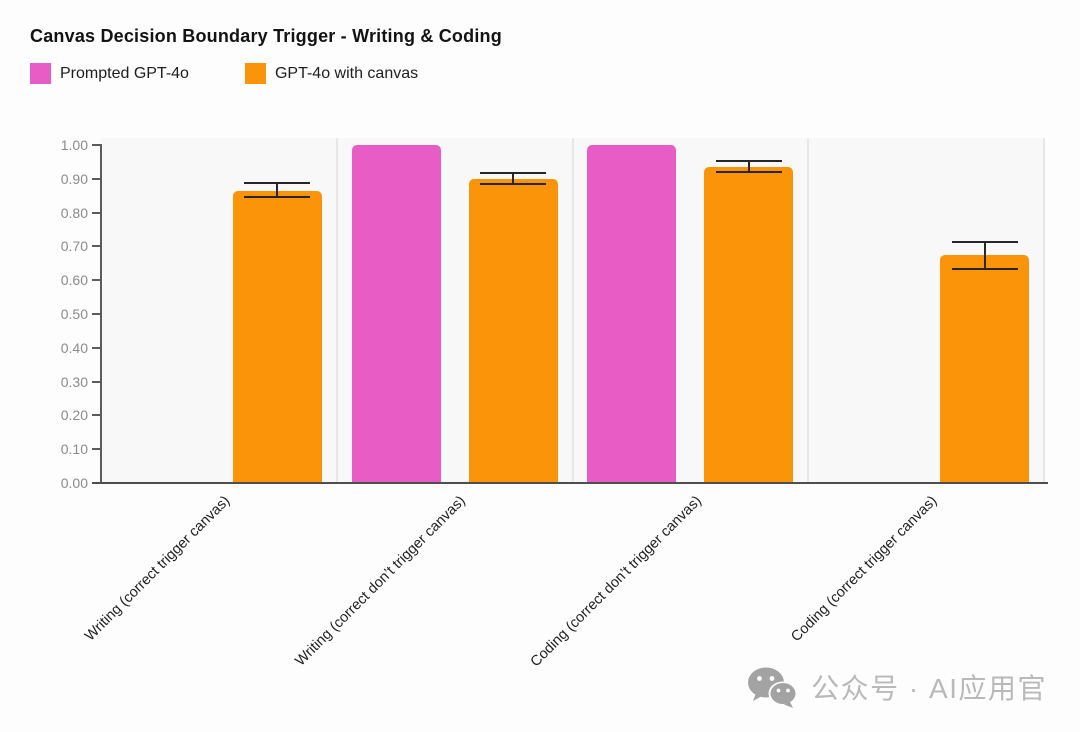 Image resolution: width=1080 pixels, height=732 pixels. I want to click on x-axis-label: Coding (correct don’t trigger canvas), so click(616, 582).